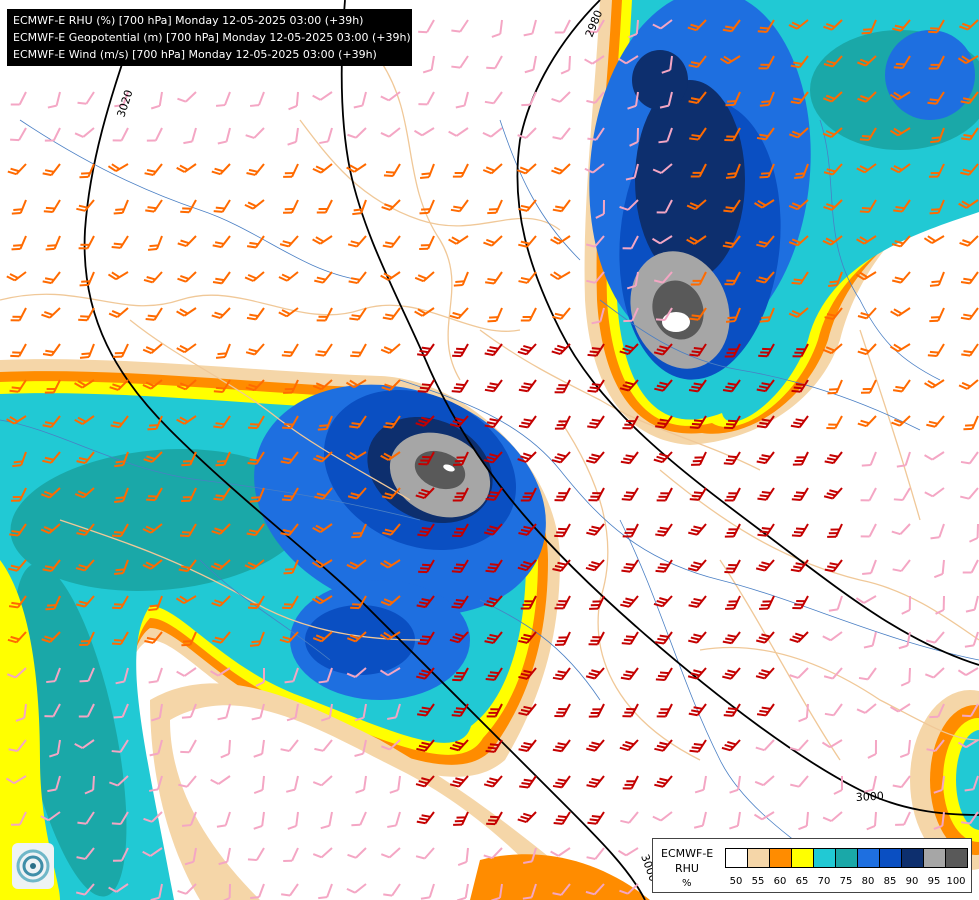  I want to click on river-line, so click(210, 470).